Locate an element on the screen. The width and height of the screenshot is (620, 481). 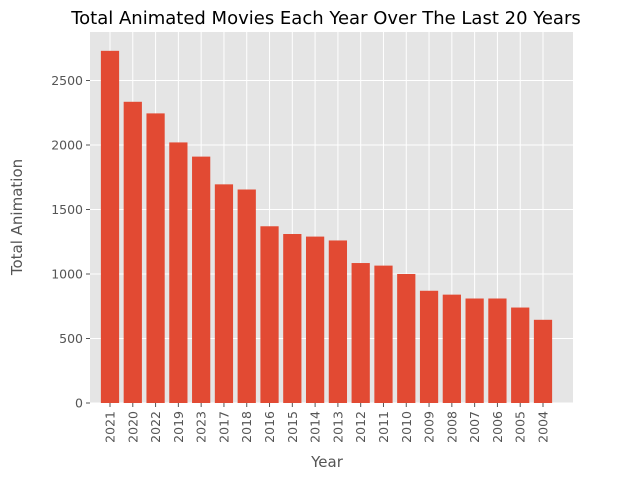
bar-2023 is located at coordinates (201, 279).